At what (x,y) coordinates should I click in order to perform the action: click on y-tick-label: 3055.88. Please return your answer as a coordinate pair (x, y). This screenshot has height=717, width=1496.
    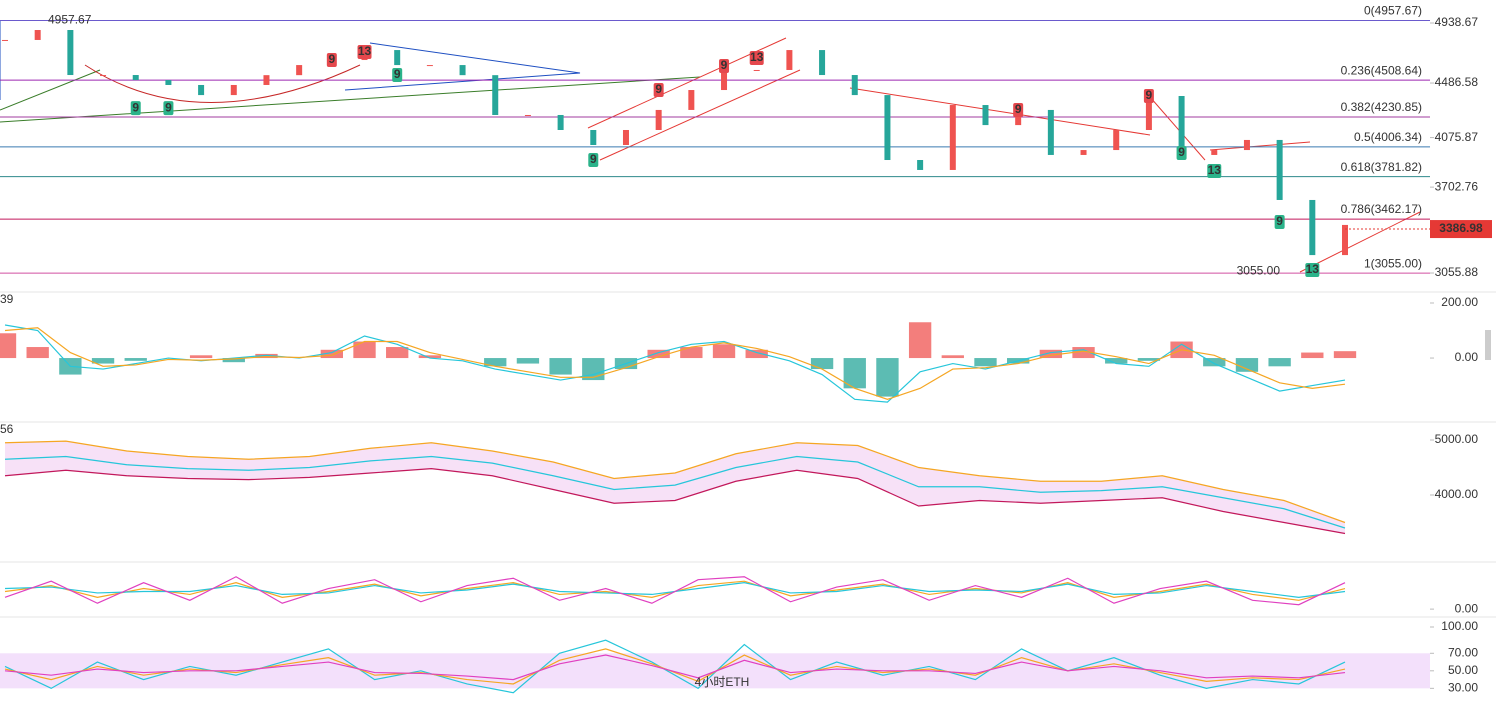
    Looking at the image, I should click on (1457, 272).